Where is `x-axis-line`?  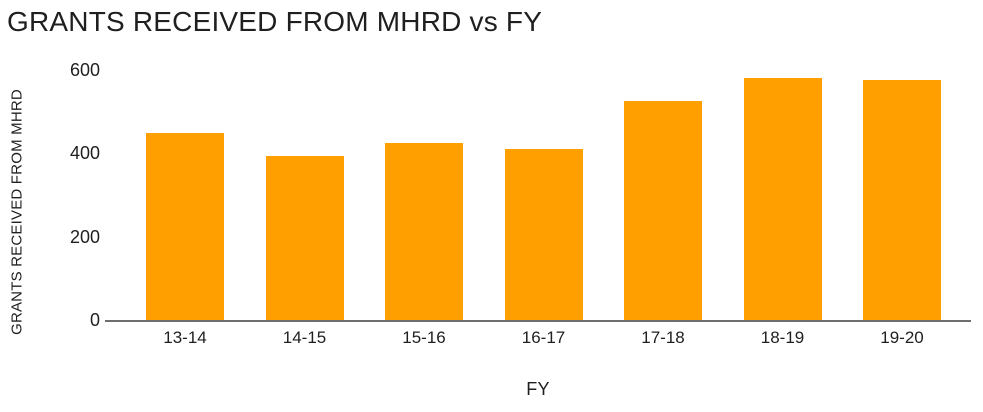 x-axis-line is located at coordinates (538, 321).